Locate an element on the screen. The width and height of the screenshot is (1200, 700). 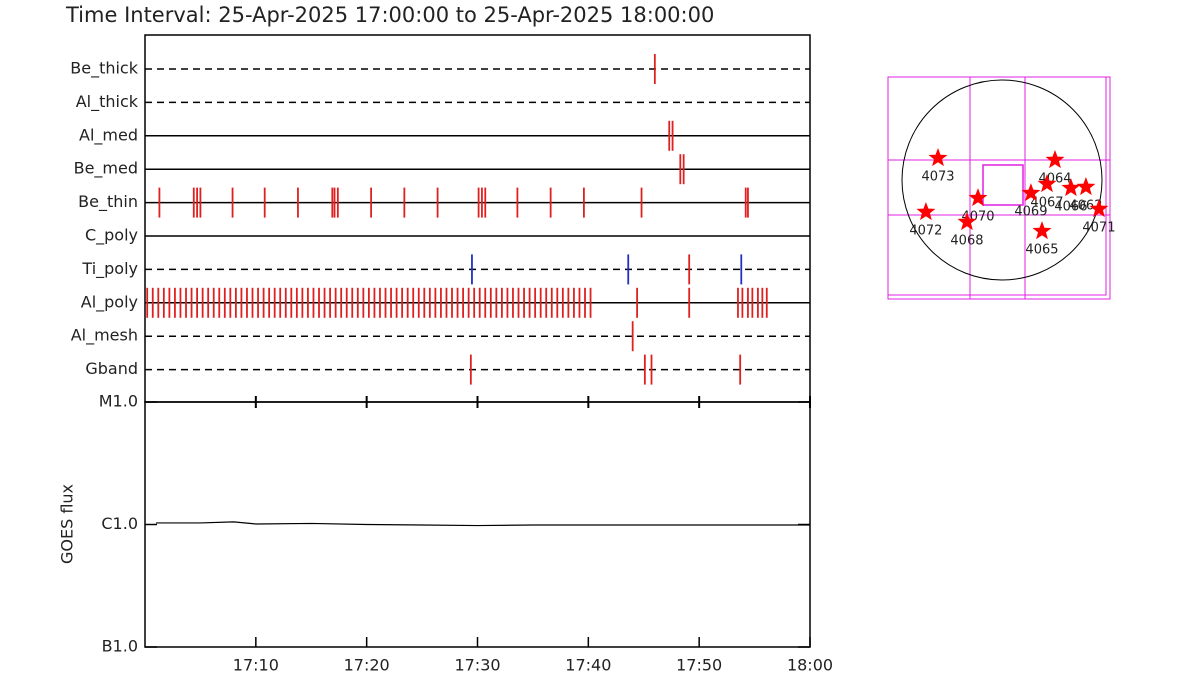
x-tick-label: 17:50 is located at coordinates (699, 665).